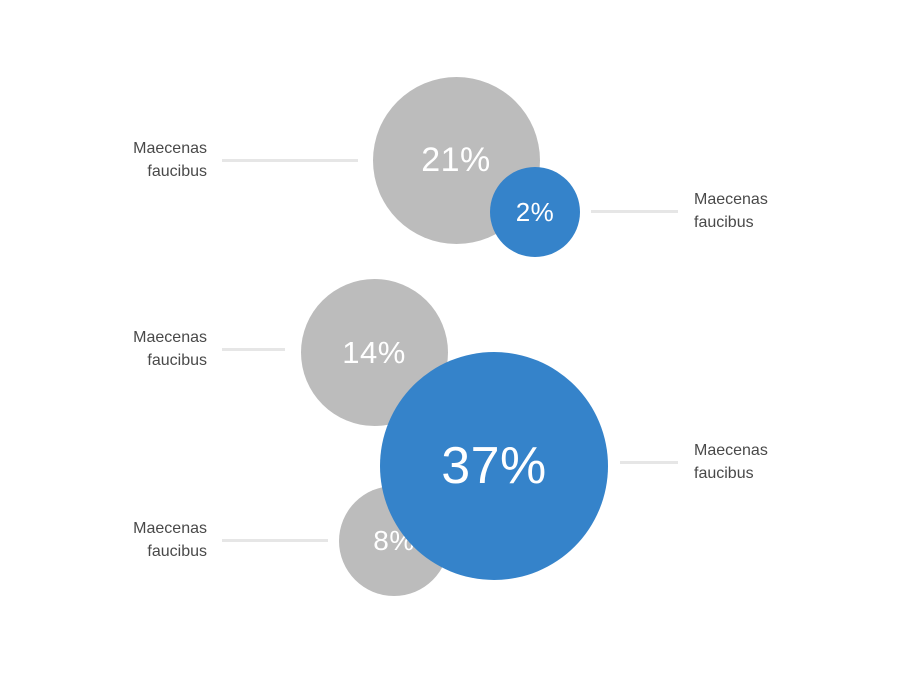 This screenshot has width=900, height=675. I want to click on callout-4: Maecenas faucibus, so click(694, 462).